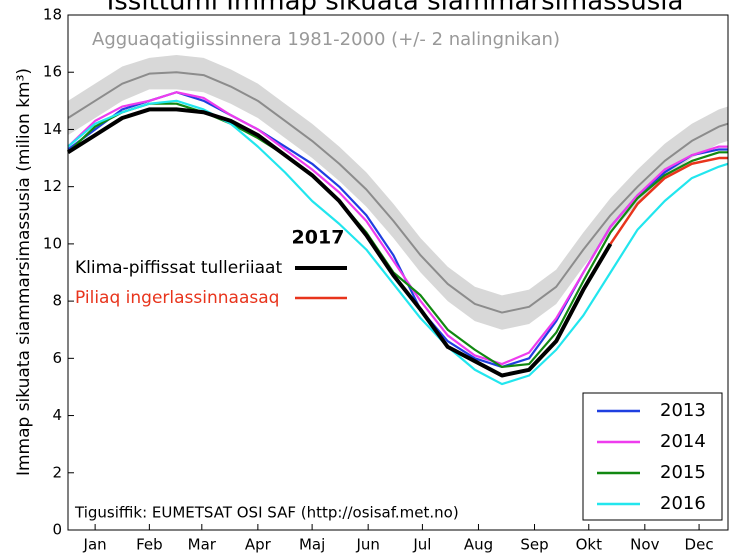  What do you see at coordinates (177, 298) in the screenshot?
I see `annotation-label: Piliaq ingerlassinnaasaq` at bounding box center [177, 298].